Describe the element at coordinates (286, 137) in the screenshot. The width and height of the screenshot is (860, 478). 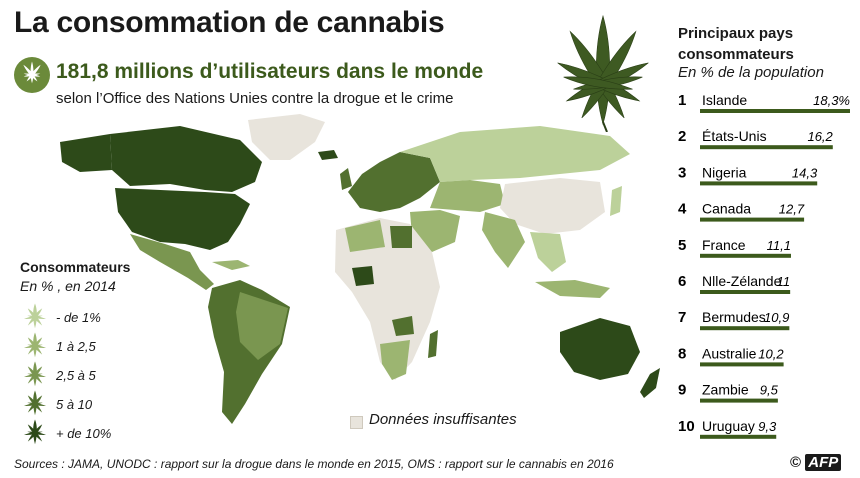
I see `map-greenland` at that location.